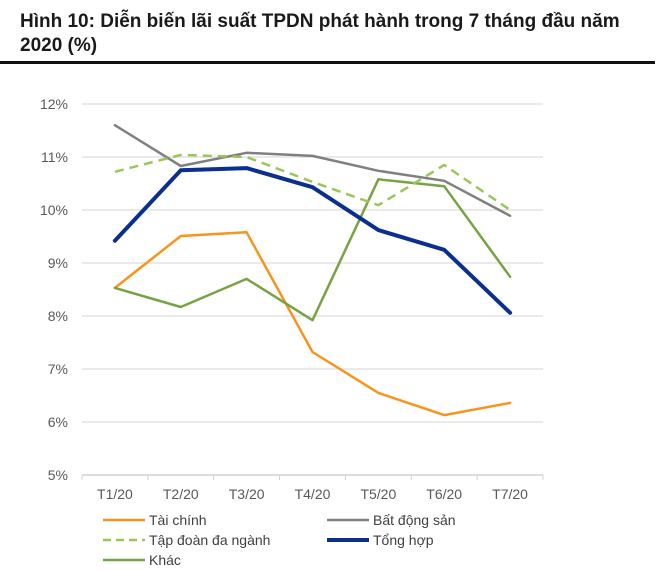  Describe the element at coordinates (403, 540) in the screenshot. I see `legend-label: Tổng hợp` at that location.